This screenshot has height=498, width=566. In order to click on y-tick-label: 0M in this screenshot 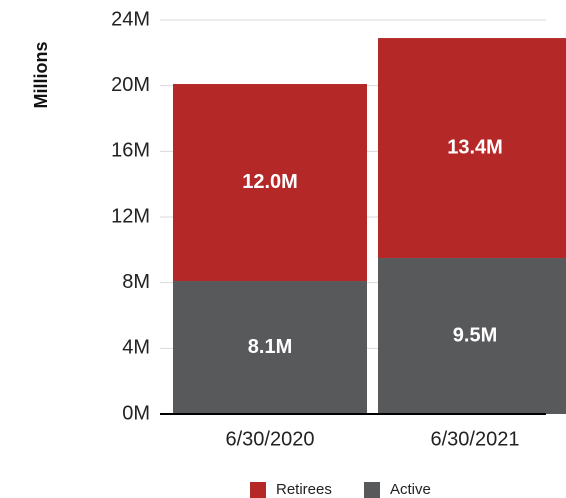, I will do `click(136, 413)`.